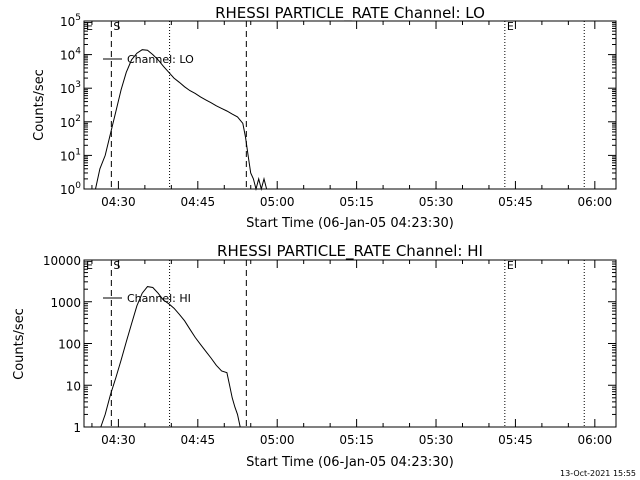 The width and height of the screenshot is (640, 480). I want to click on y-tick-label: 10¹, so click(70, 155).